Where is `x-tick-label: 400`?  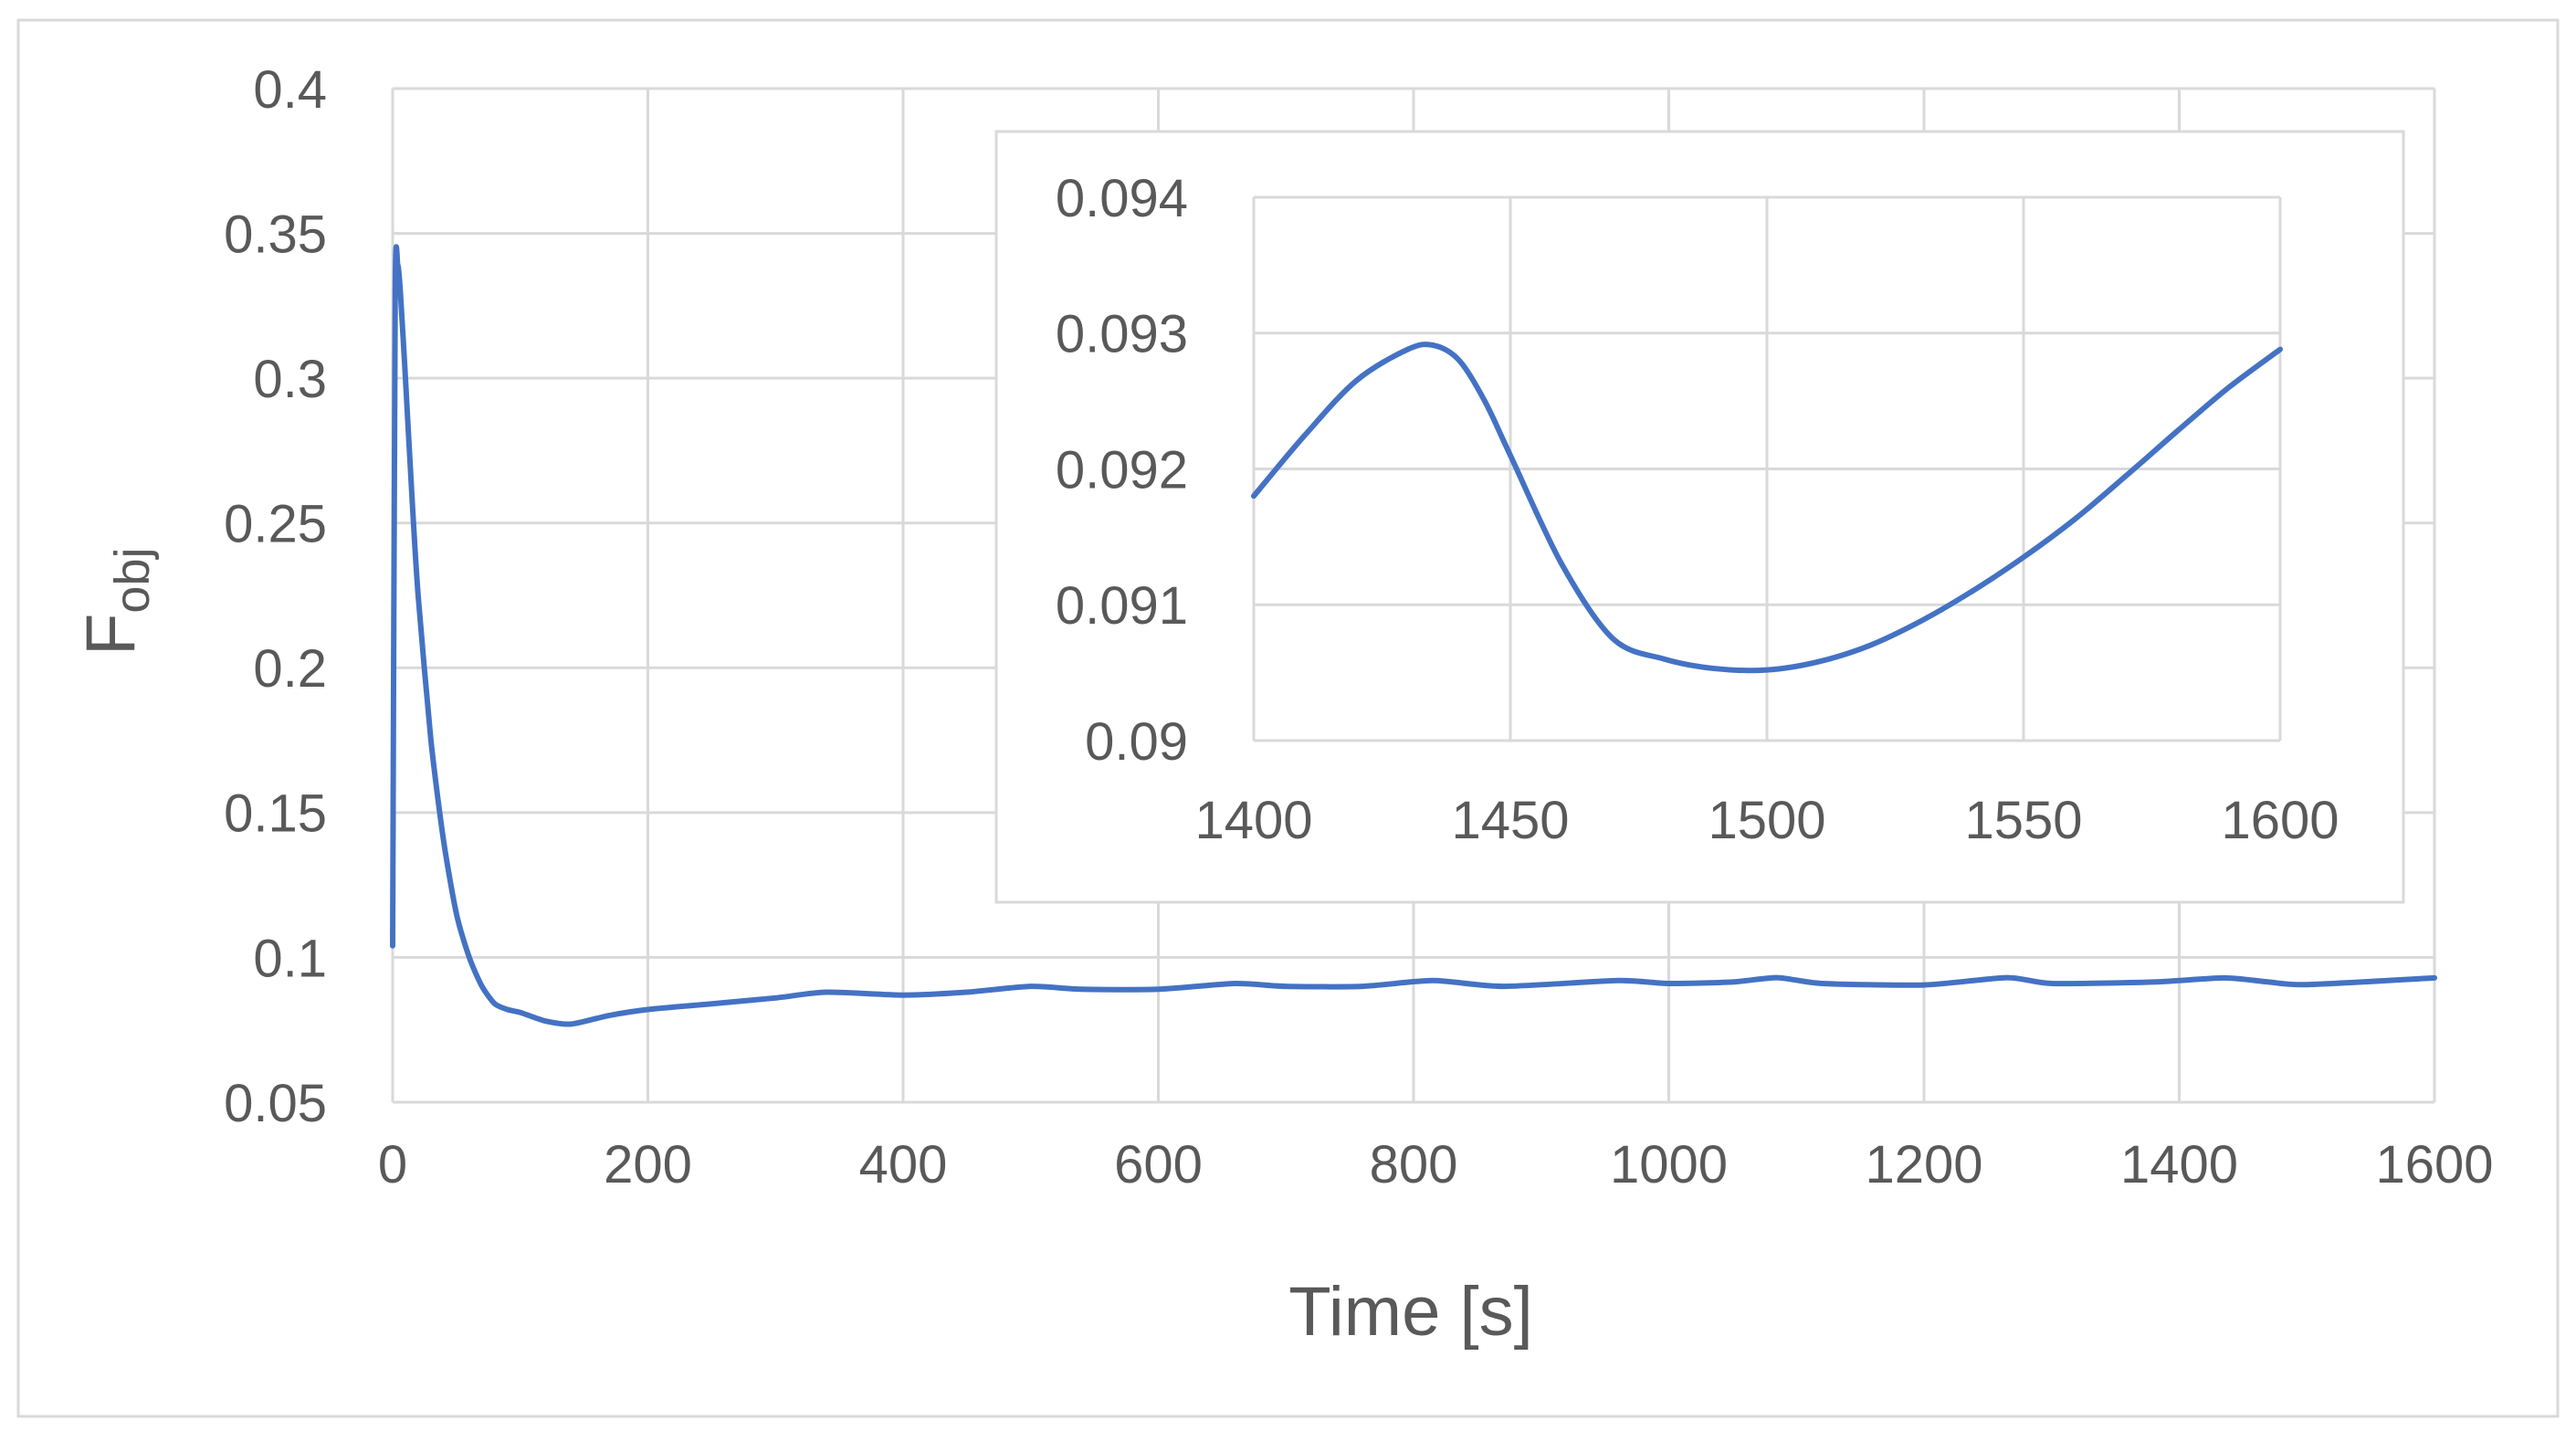 x-tick-label: 400 is located at coordinates (903, 1164).